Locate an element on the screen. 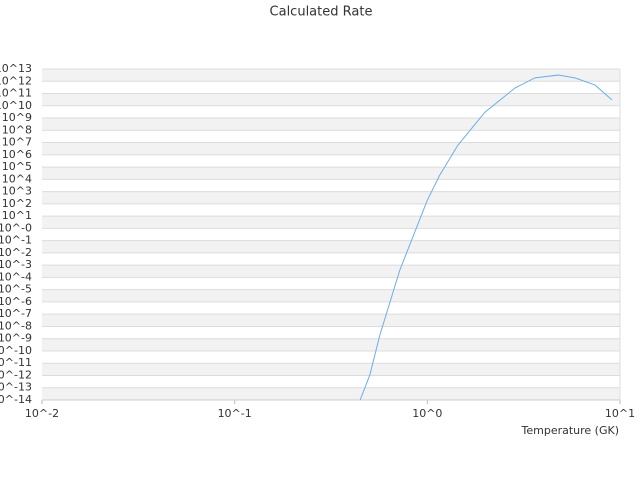 The image size is (640, 480). y-tick-label: 10^8 is located at coordinates (17, 129).